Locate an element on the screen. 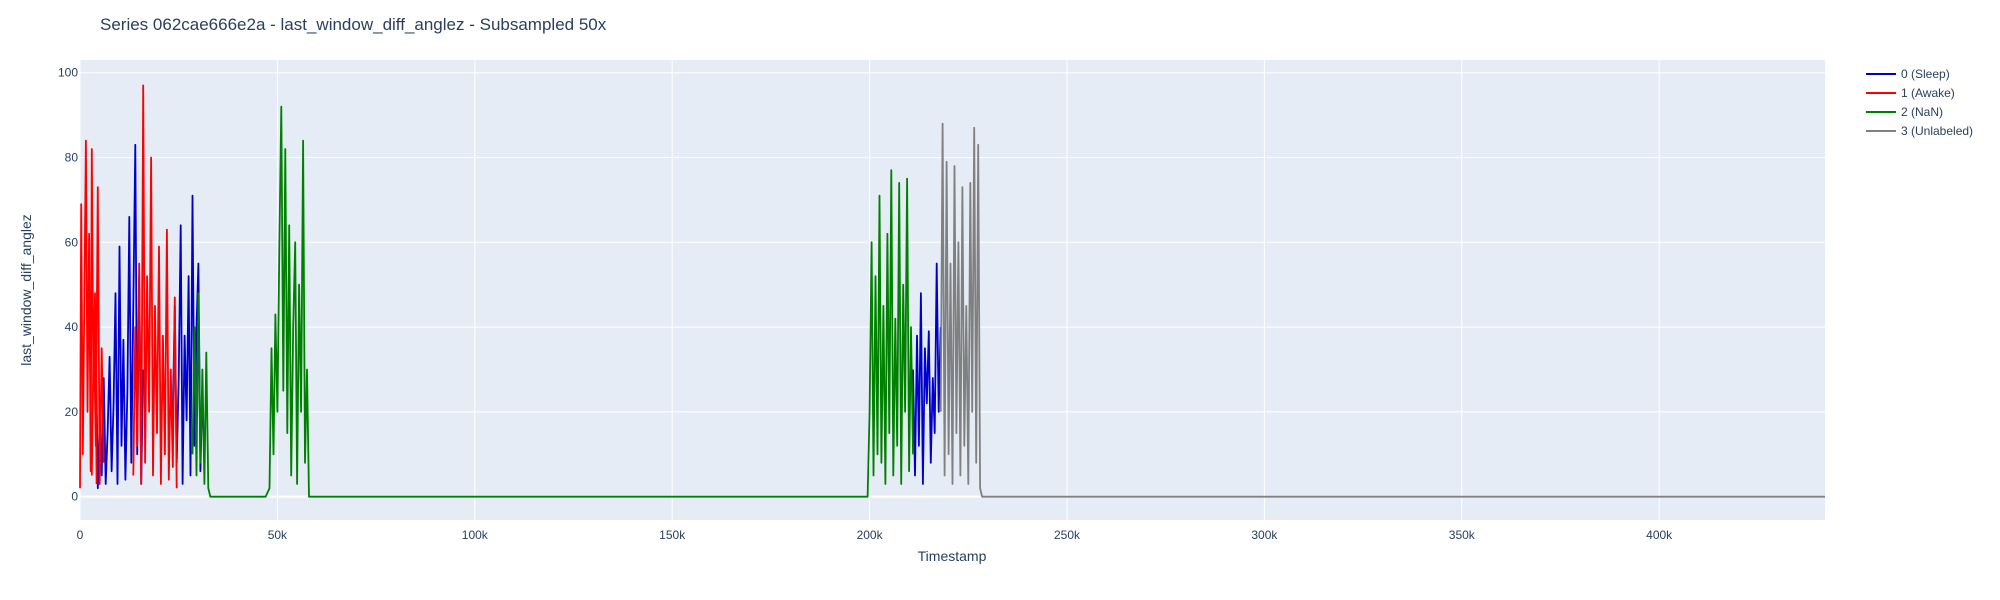 The height and width of the screenshot is (600, 2000). y-tick-label: 100 is located at coordinates (68, 73).